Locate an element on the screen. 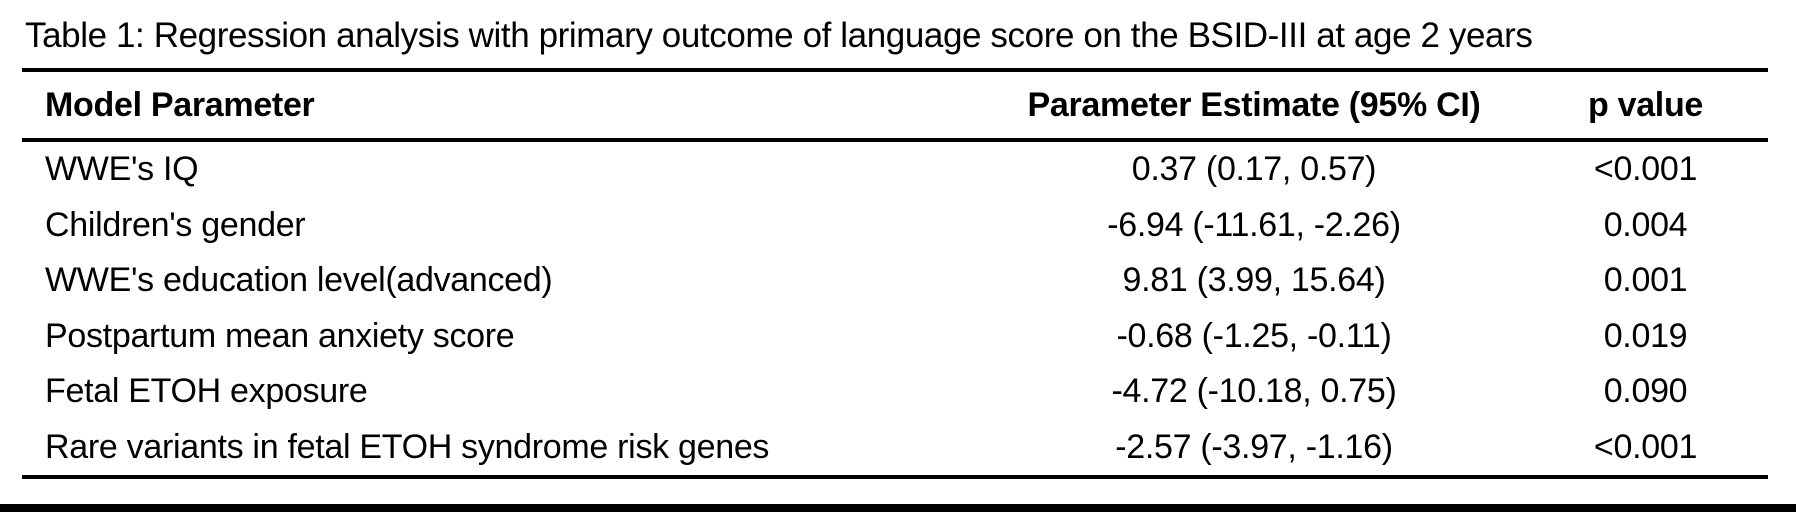 This screenshot has width=1796, height=512. cell-parameter: WWE's education level(advanced) is located at coordinates (299, 280).